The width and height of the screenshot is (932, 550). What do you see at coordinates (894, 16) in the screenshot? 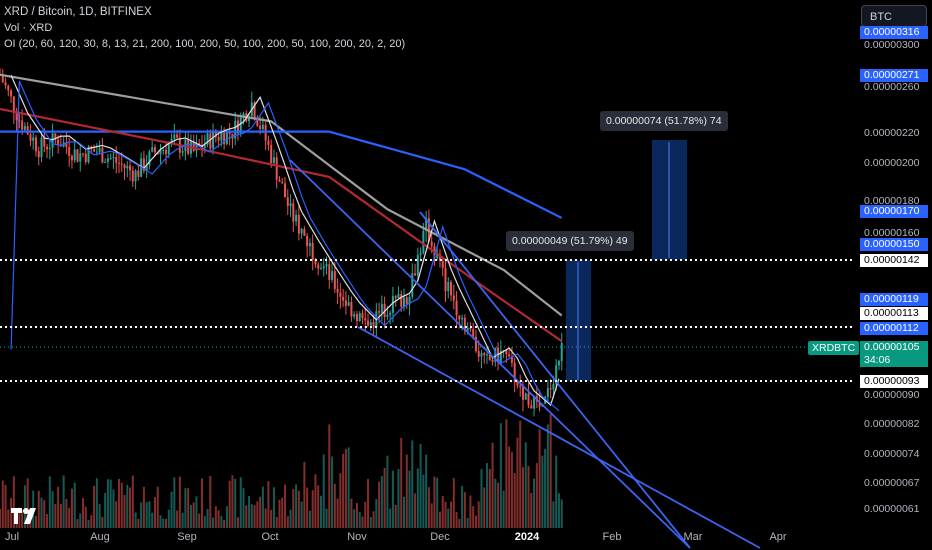
I see `currency-button: BTC` at bounding box center [894, 16].